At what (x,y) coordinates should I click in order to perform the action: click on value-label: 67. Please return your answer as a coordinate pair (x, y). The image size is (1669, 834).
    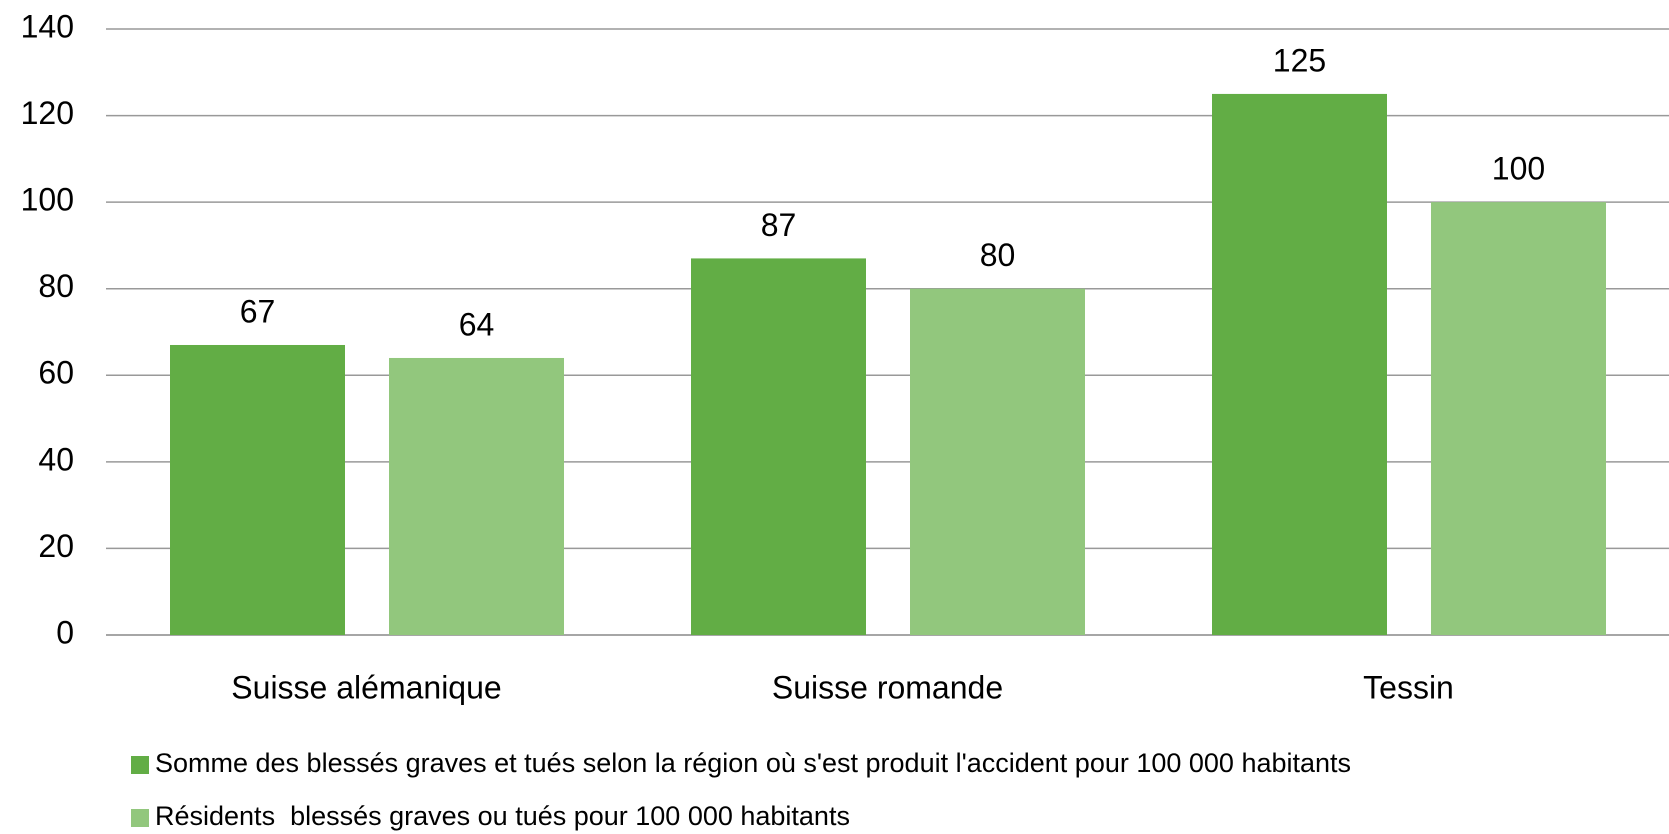
    Looking at the image, I should click on (258, 311).